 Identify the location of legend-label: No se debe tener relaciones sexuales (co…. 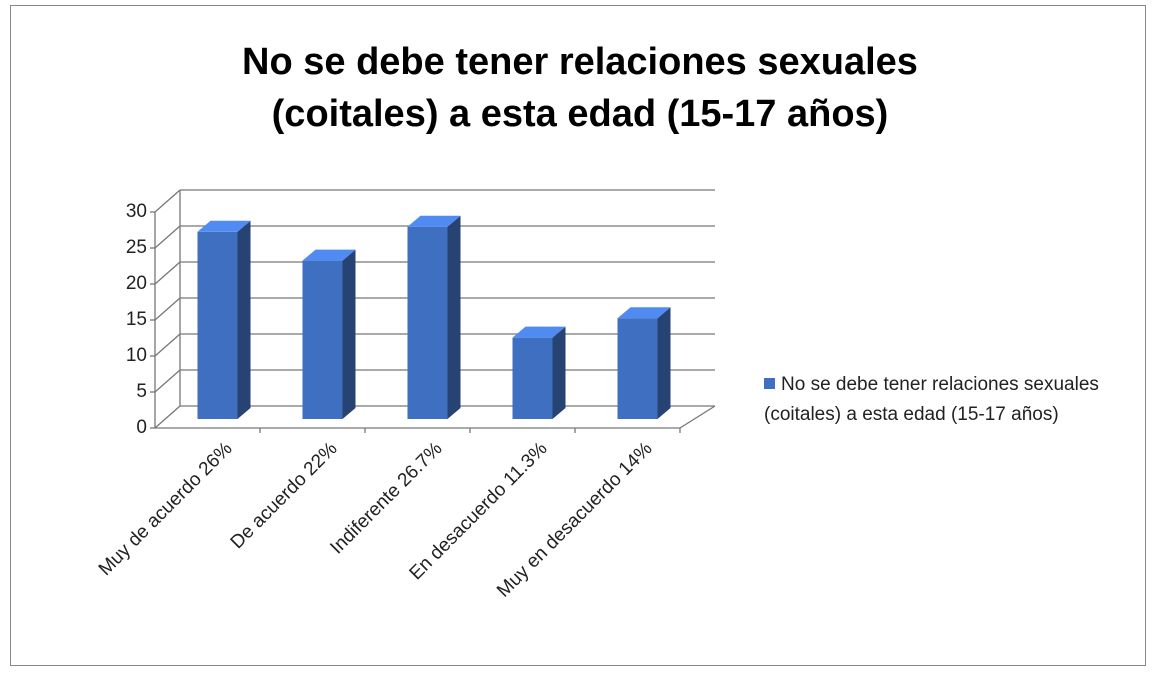
(931, 399).